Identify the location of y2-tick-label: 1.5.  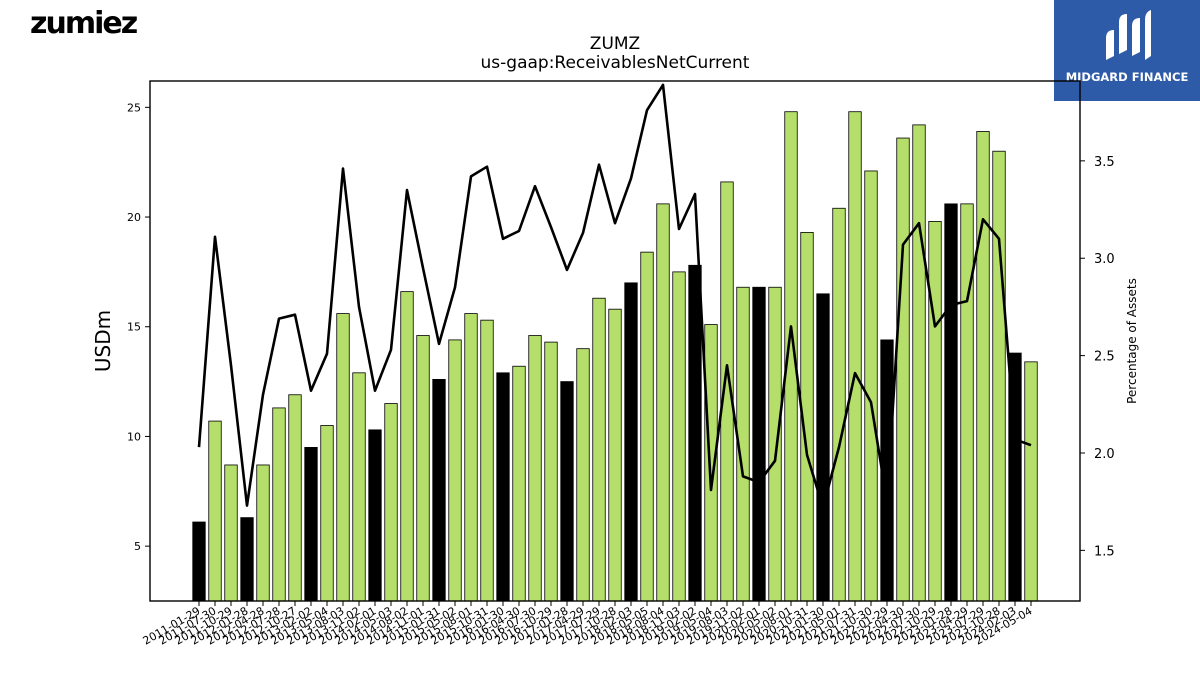
(1104, 551).